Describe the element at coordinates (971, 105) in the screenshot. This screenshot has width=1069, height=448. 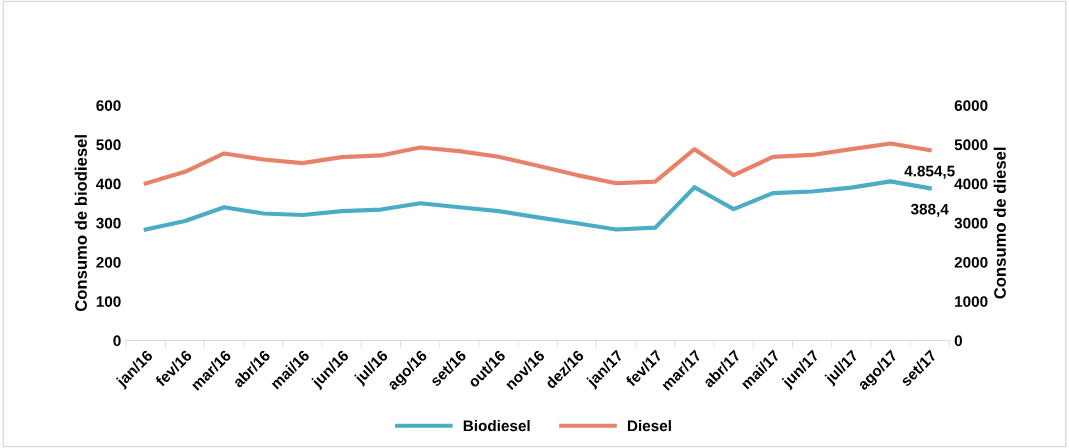
I see `y2-tick-label: 6000` at that location.